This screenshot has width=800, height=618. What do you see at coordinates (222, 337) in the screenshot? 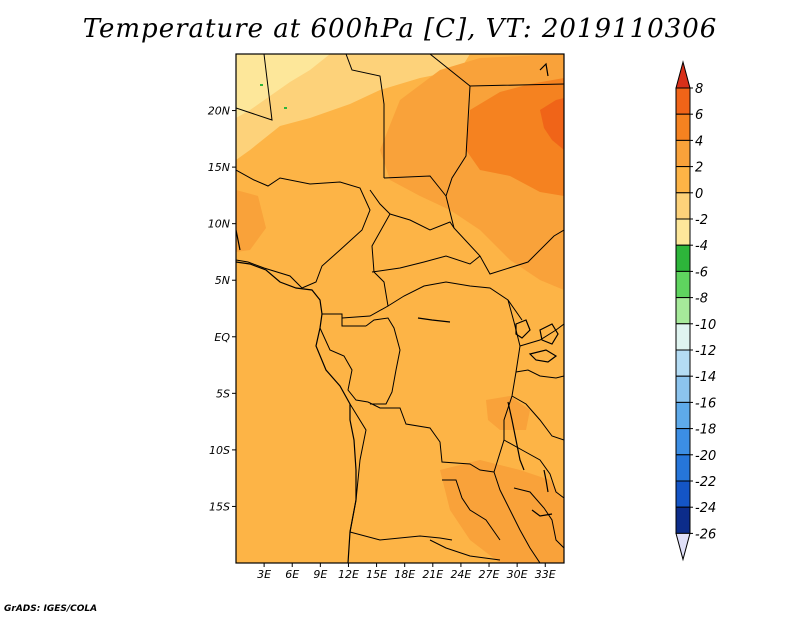
I see `lat-tick-label: EQ` at bounding box center [222, 337].